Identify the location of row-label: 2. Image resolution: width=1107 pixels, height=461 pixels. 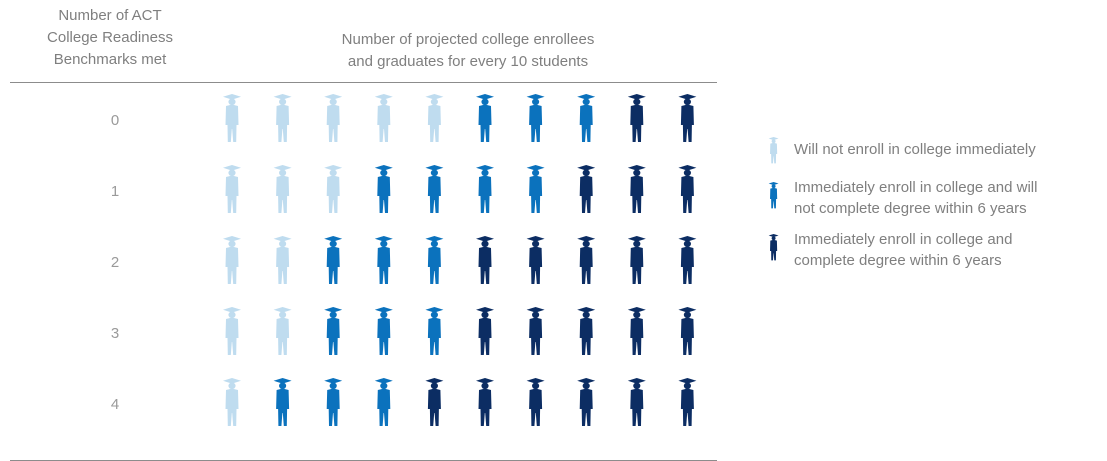
(115, 262).